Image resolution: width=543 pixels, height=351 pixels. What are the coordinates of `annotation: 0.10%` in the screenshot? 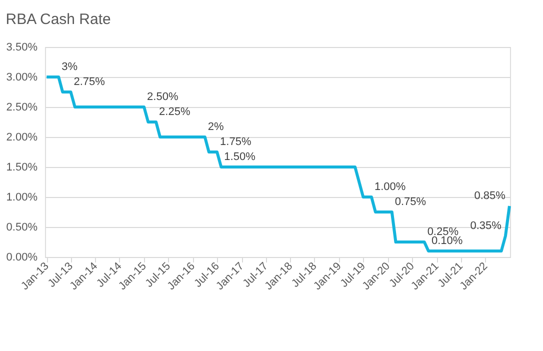 It's located at (447, 241).